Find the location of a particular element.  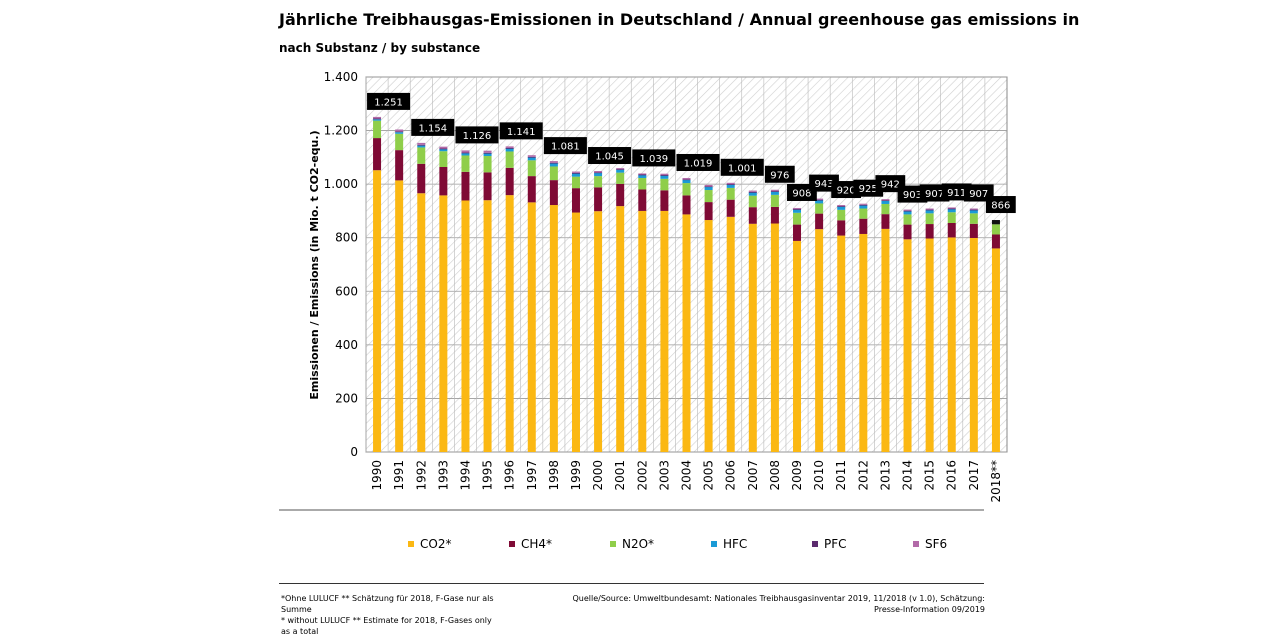

y-tick-label: 400 is located at coordinates (346, 345).